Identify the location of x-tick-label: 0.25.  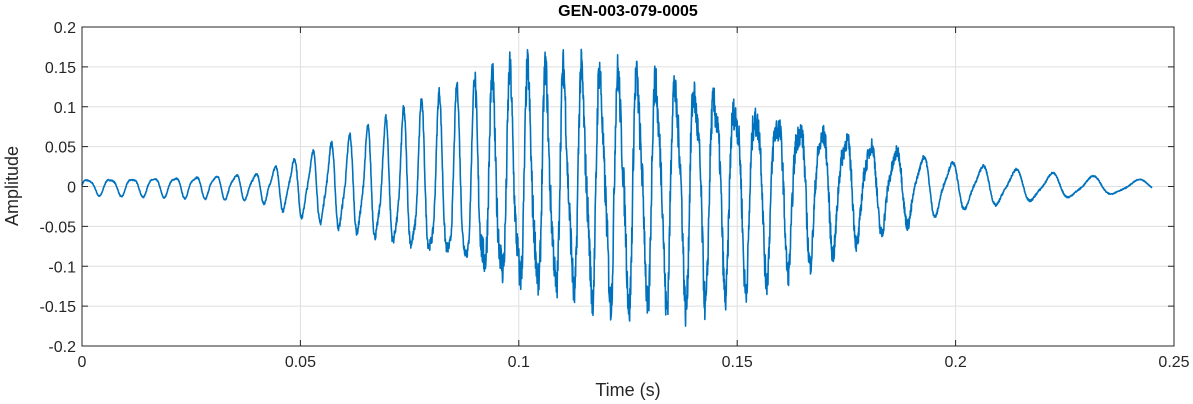
(1173, 362).